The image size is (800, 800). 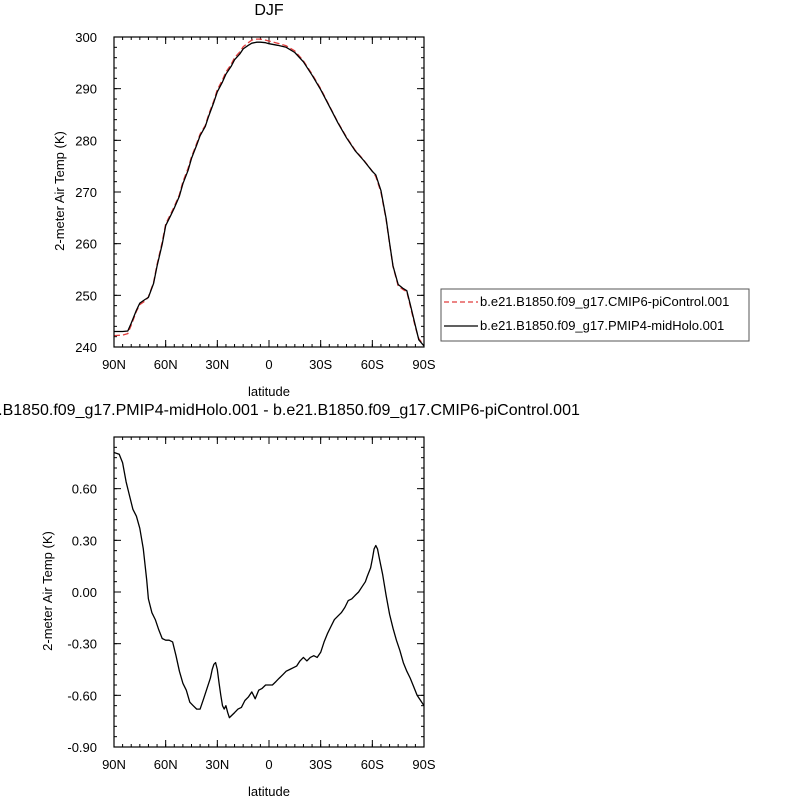 I want to click on bottom-y-tick-label: -0.30, so click(x=82, y=644).